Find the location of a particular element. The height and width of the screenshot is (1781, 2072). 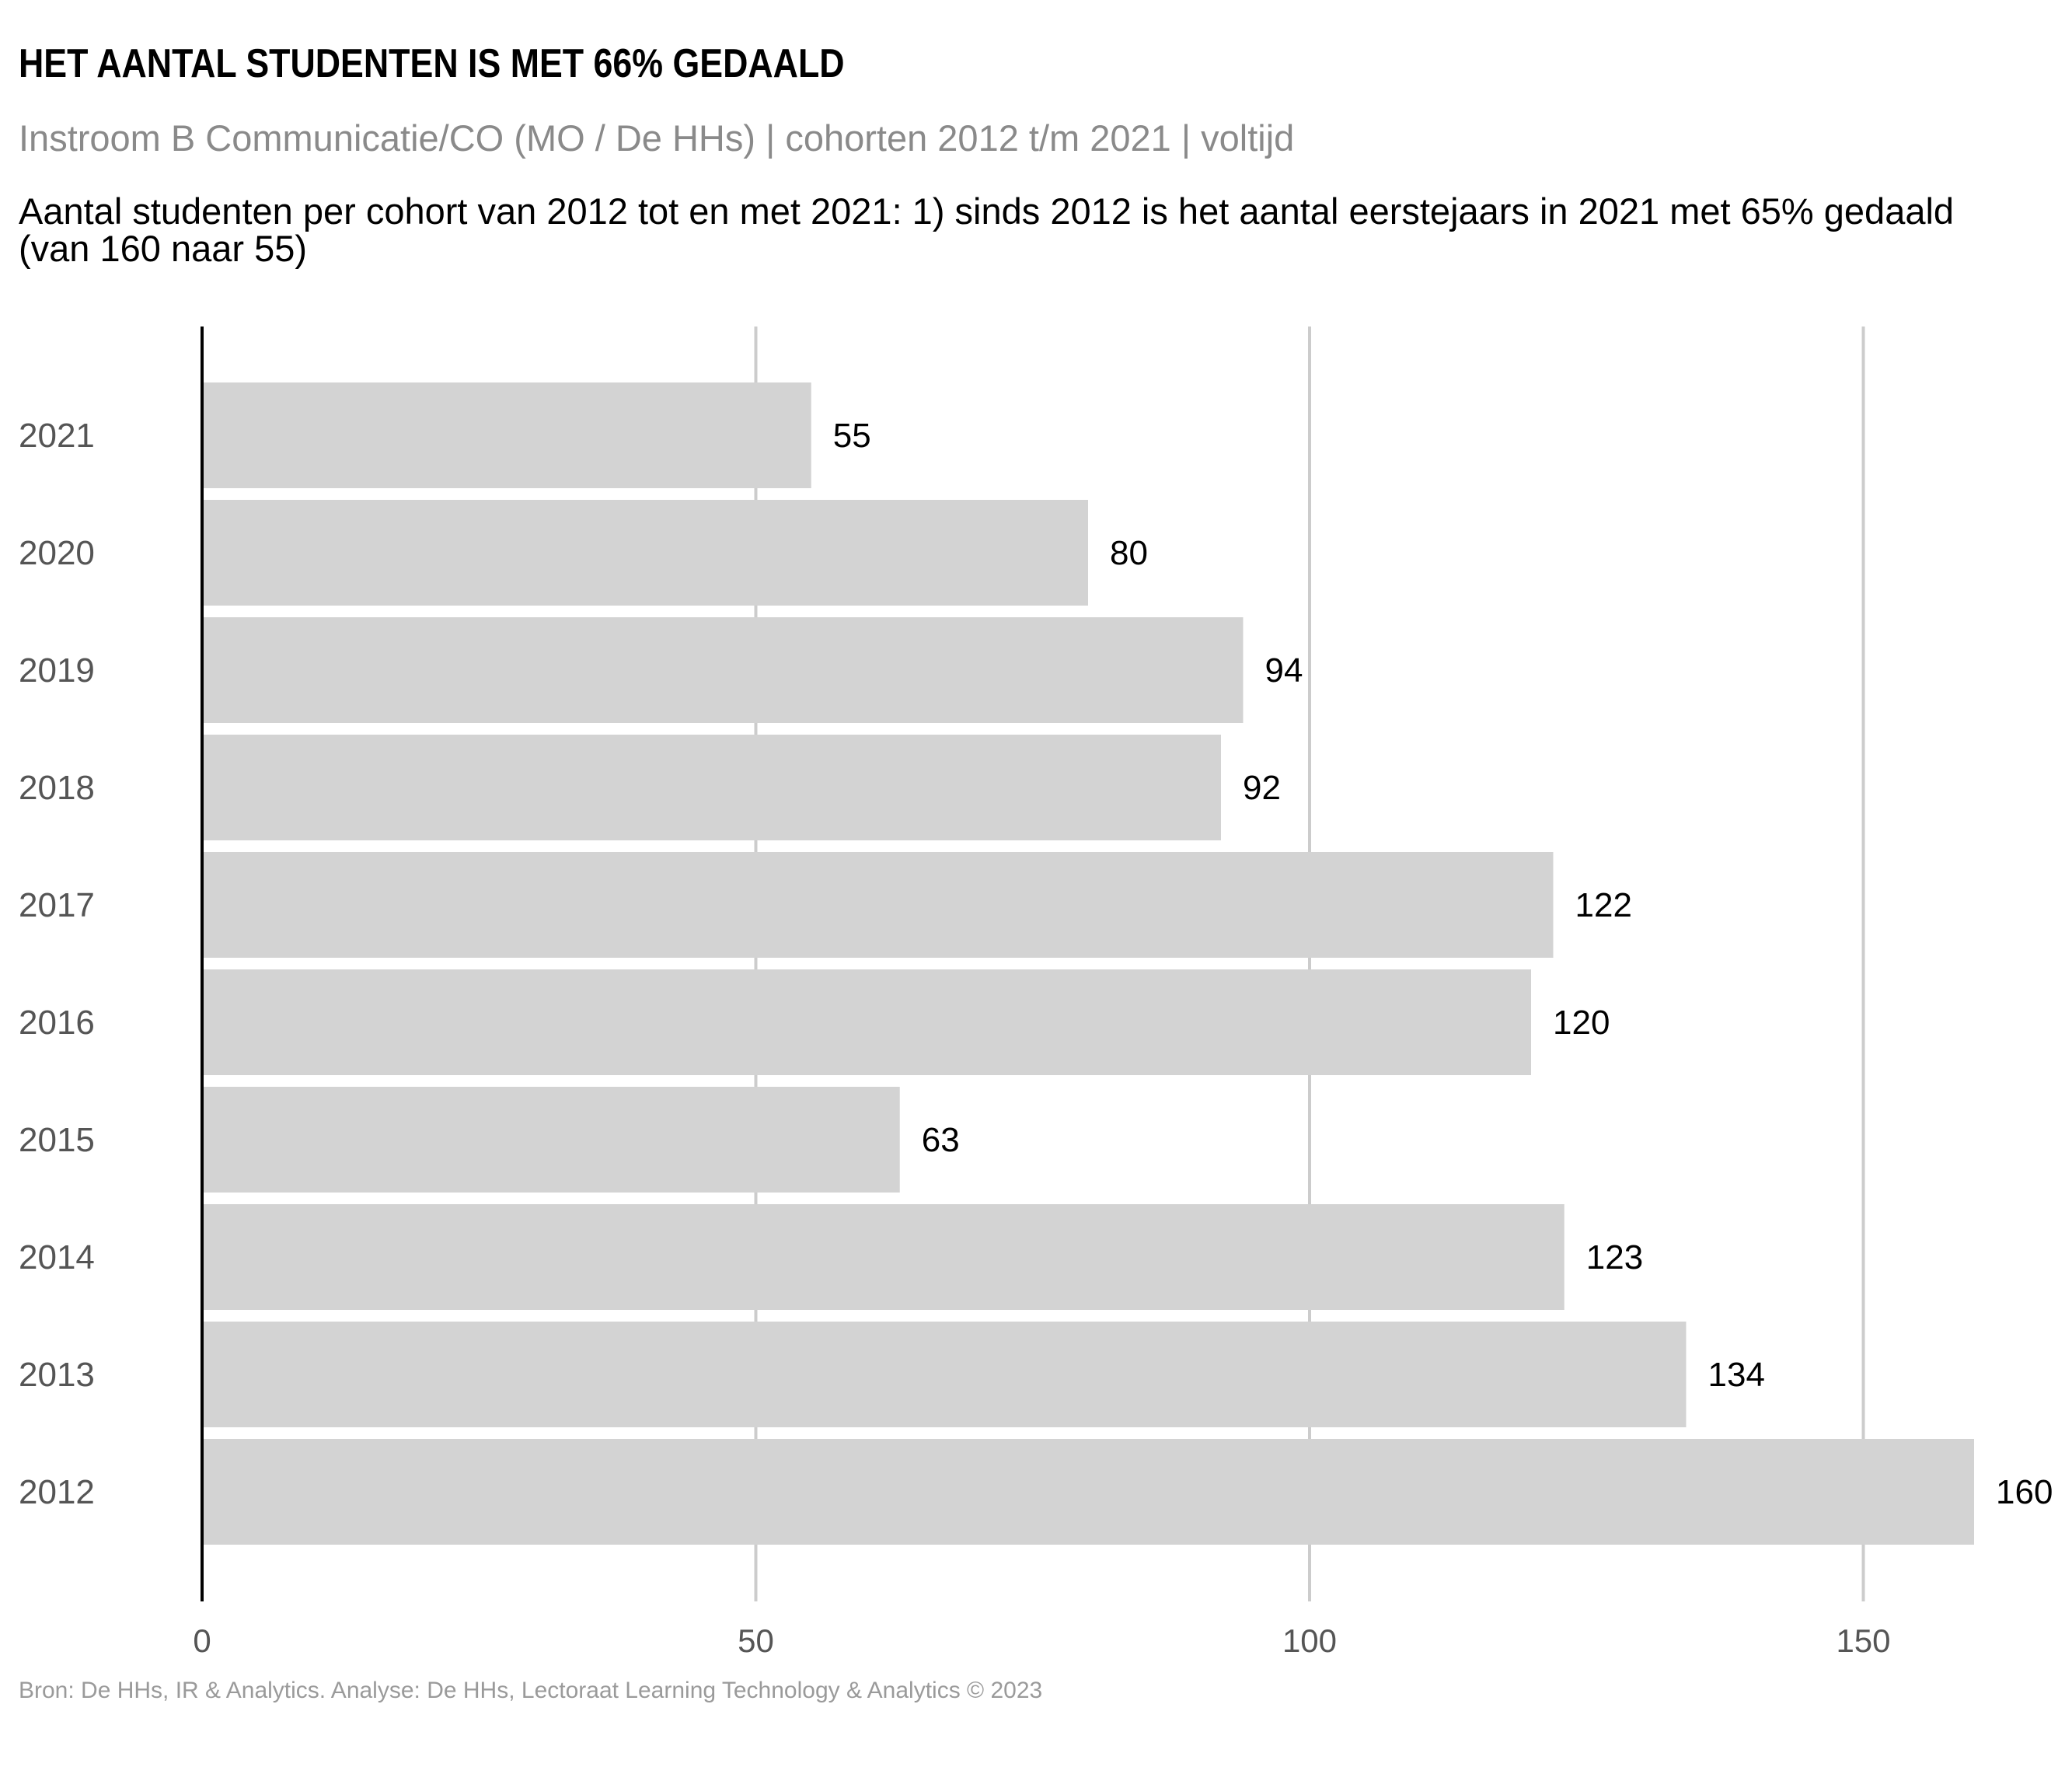

x-tick-label: 50 is located at coordinates (756, 1640).